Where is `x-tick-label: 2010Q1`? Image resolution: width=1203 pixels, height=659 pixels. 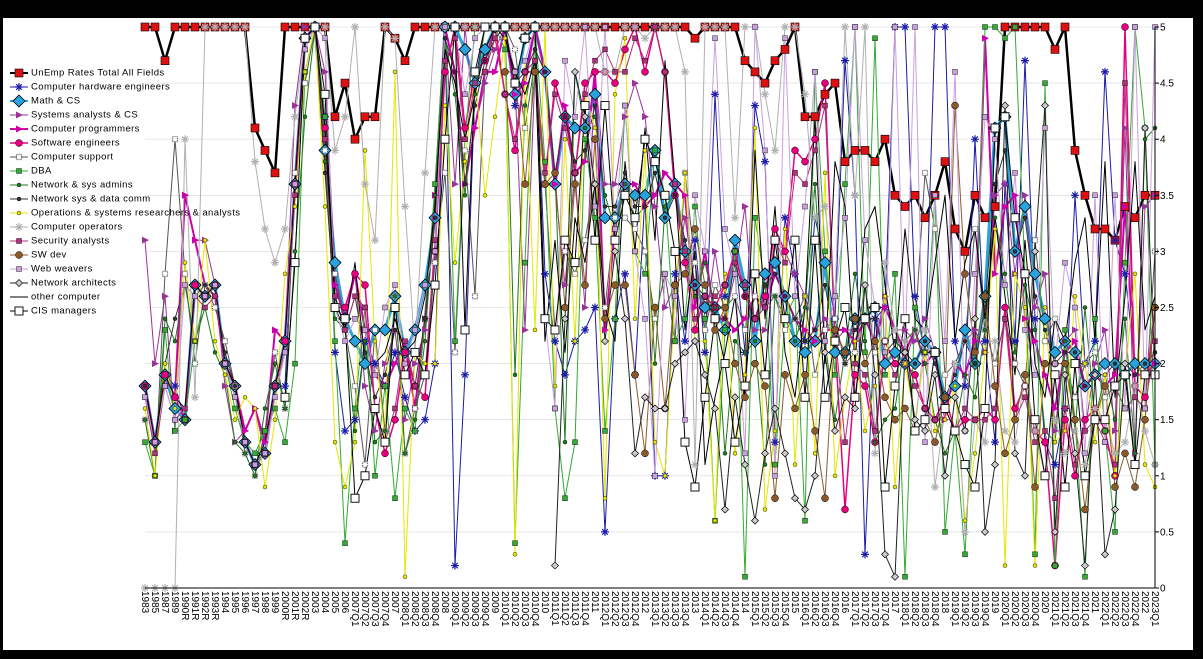
x-tick-label: 2010Q1 is located at coordinates (504, 609).